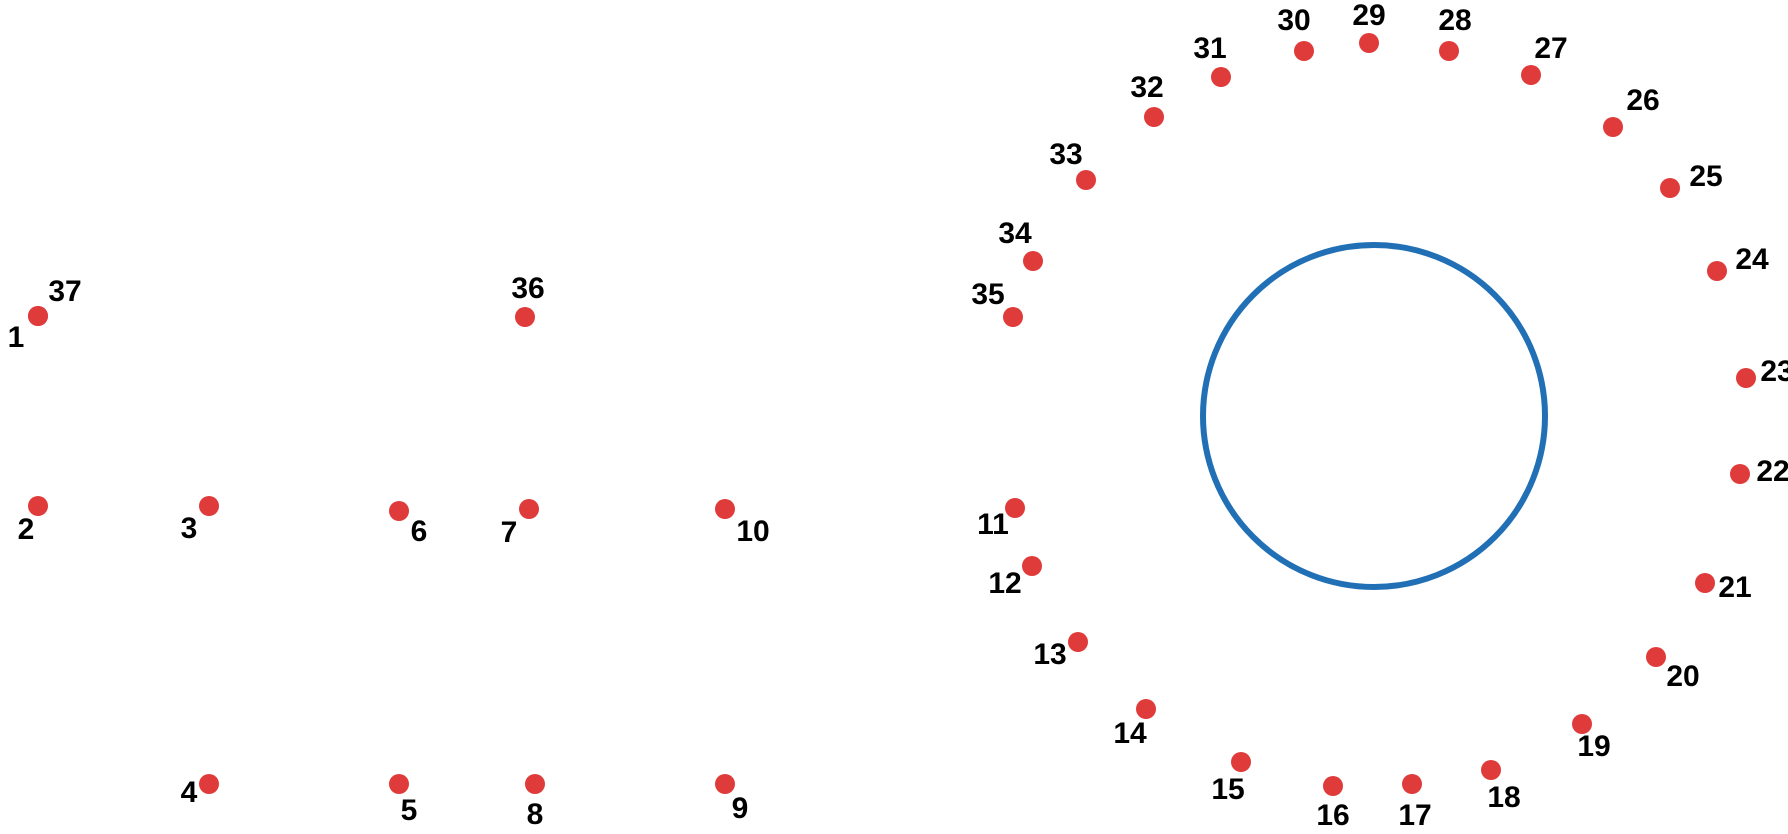 The width and height of the screenshot is (1788, 834). I want to click on guide-circle, so click(1374, 416).